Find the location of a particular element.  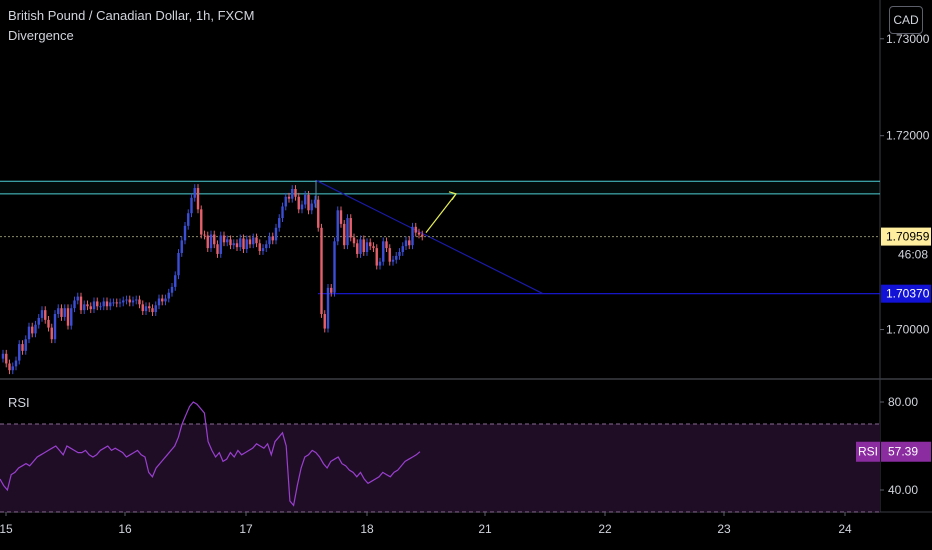

time-tick-label: 23 is located at coordinates (724, 529).